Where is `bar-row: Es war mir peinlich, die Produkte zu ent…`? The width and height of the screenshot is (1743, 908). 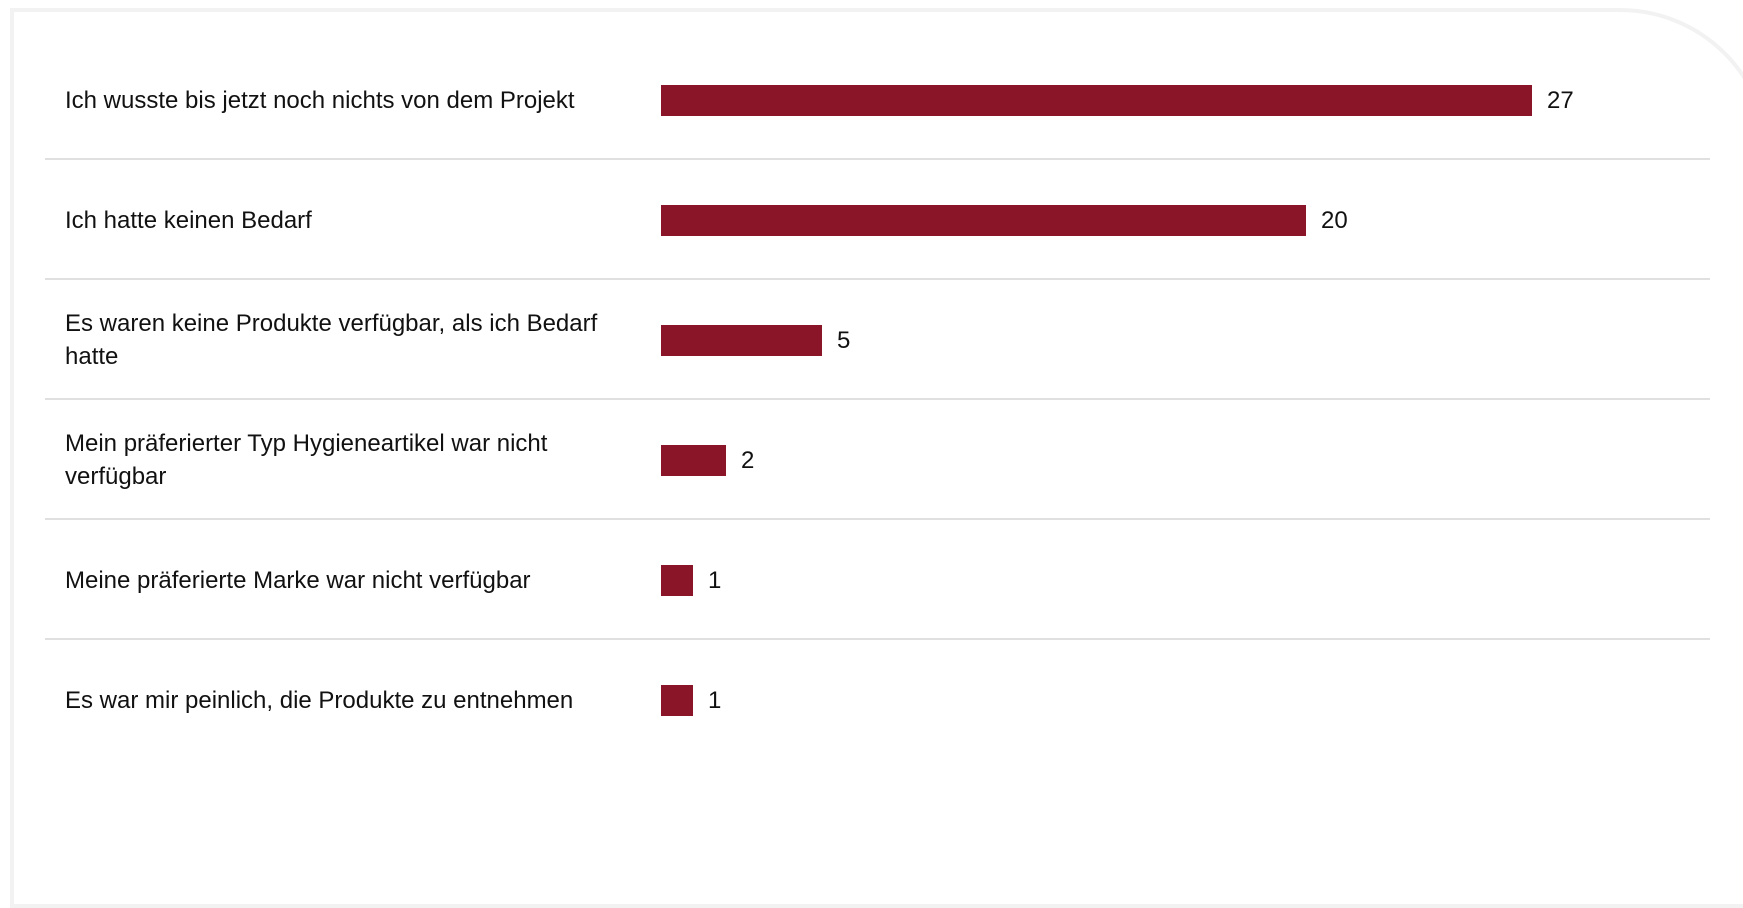 bar-row: Es war mir peinlich, die Produkte zu ent… is located at coordinates (877, 700).